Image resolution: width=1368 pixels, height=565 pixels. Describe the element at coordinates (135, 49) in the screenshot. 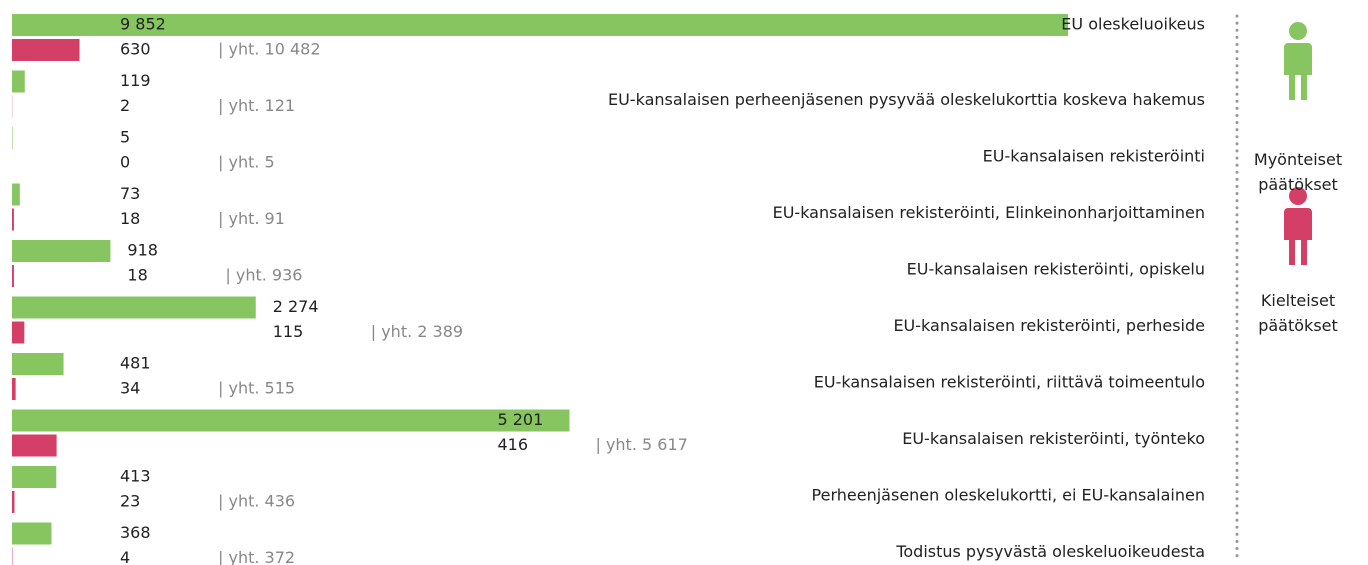

I see `value-label: 630` at that location.